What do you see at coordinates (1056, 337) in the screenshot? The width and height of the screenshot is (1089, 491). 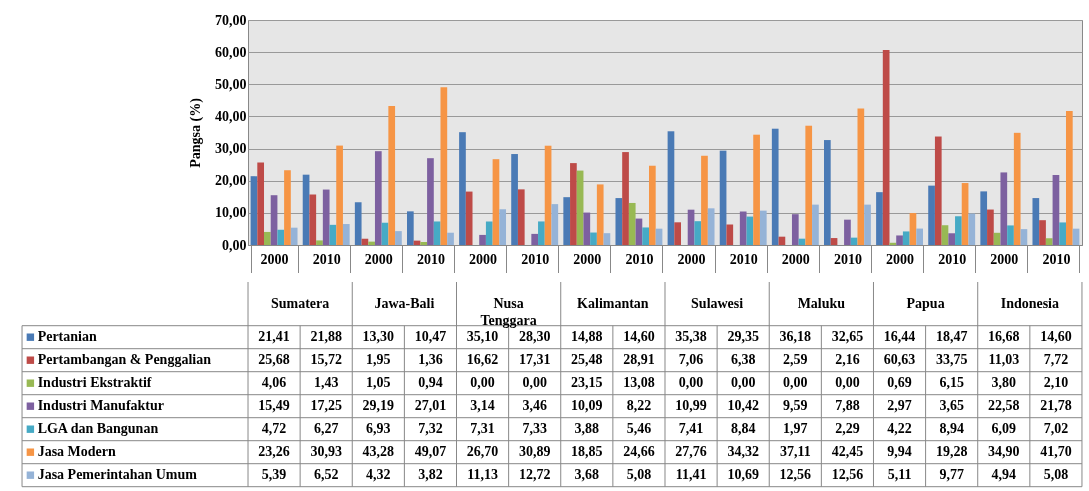 I see `data-label: 14,60` at bounding box center [1056, 337].